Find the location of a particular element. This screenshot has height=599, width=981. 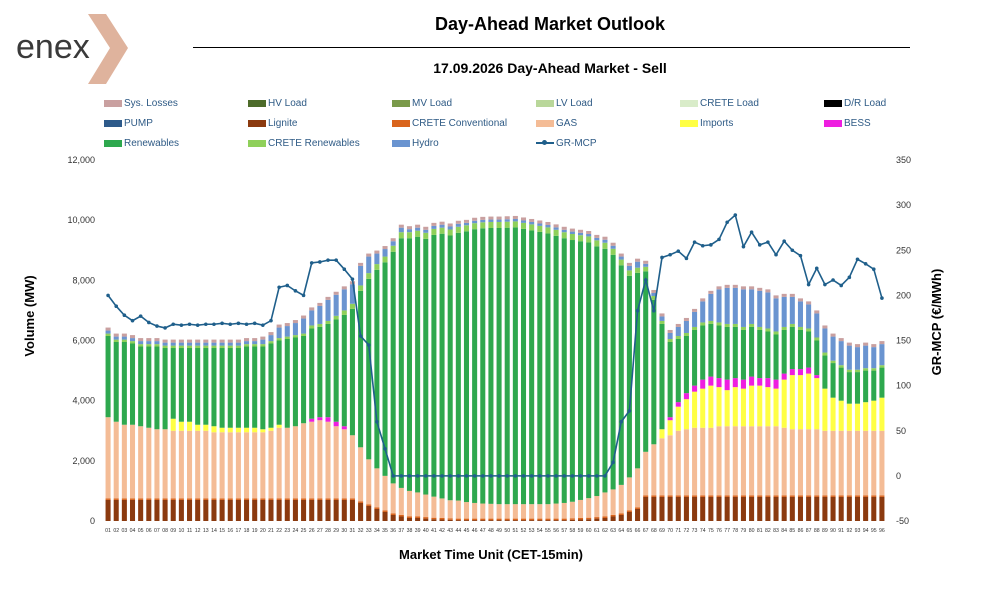

x-tick-label: 74 is located at coordinates (703, 531).